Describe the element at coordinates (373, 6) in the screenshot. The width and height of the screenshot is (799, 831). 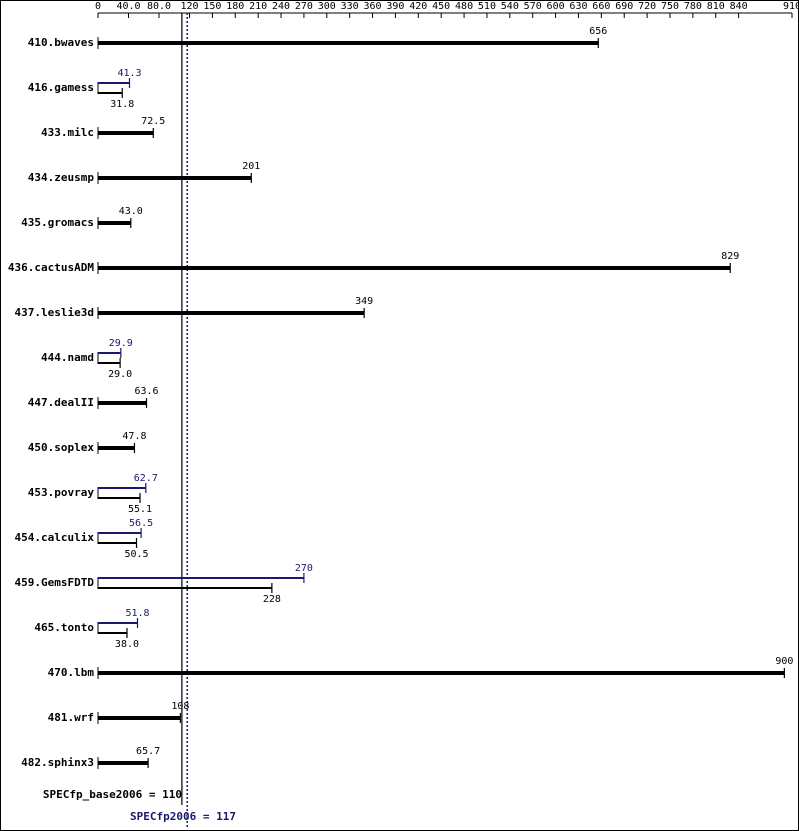
I see `x-tick-label: 360` at that location.